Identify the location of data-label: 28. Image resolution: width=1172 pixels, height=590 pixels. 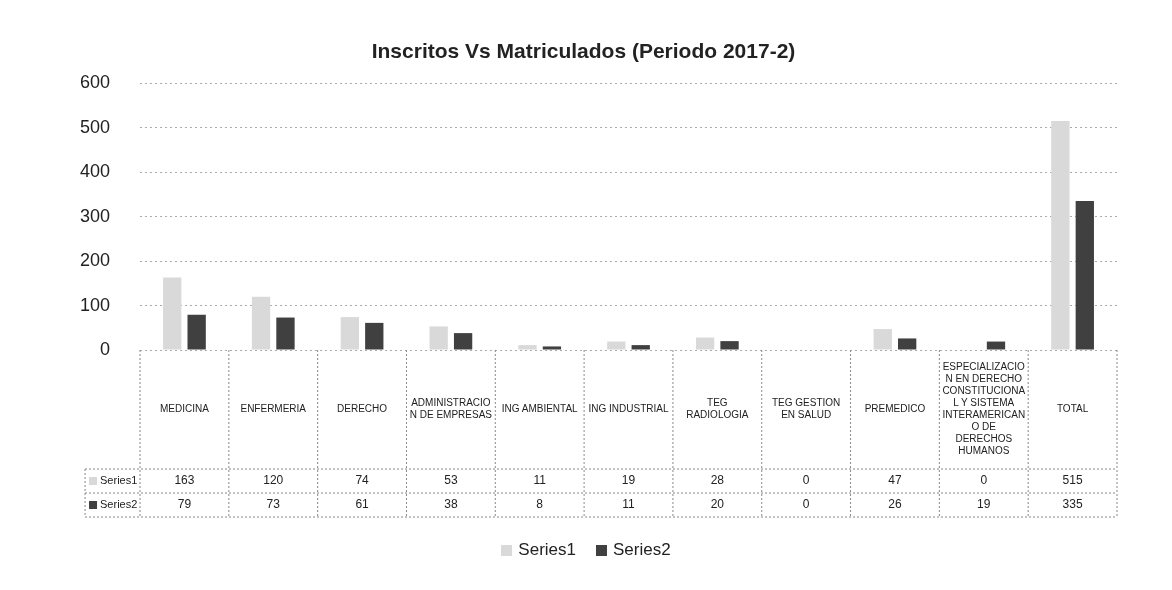
(717, 480).